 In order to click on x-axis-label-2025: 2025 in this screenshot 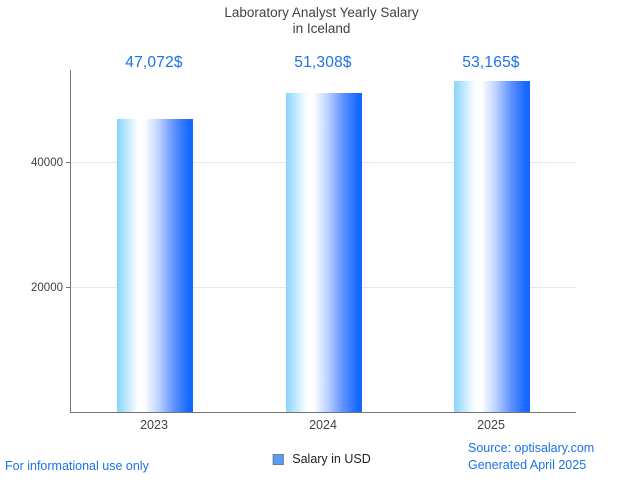, I will do `click(491, 425)`.